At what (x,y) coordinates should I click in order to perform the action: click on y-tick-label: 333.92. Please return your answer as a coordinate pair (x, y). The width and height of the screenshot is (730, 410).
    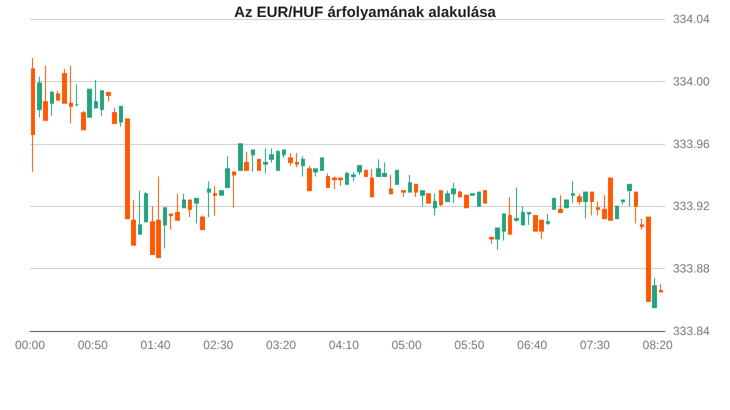
    Looking at the image, I should click on (691, 206).